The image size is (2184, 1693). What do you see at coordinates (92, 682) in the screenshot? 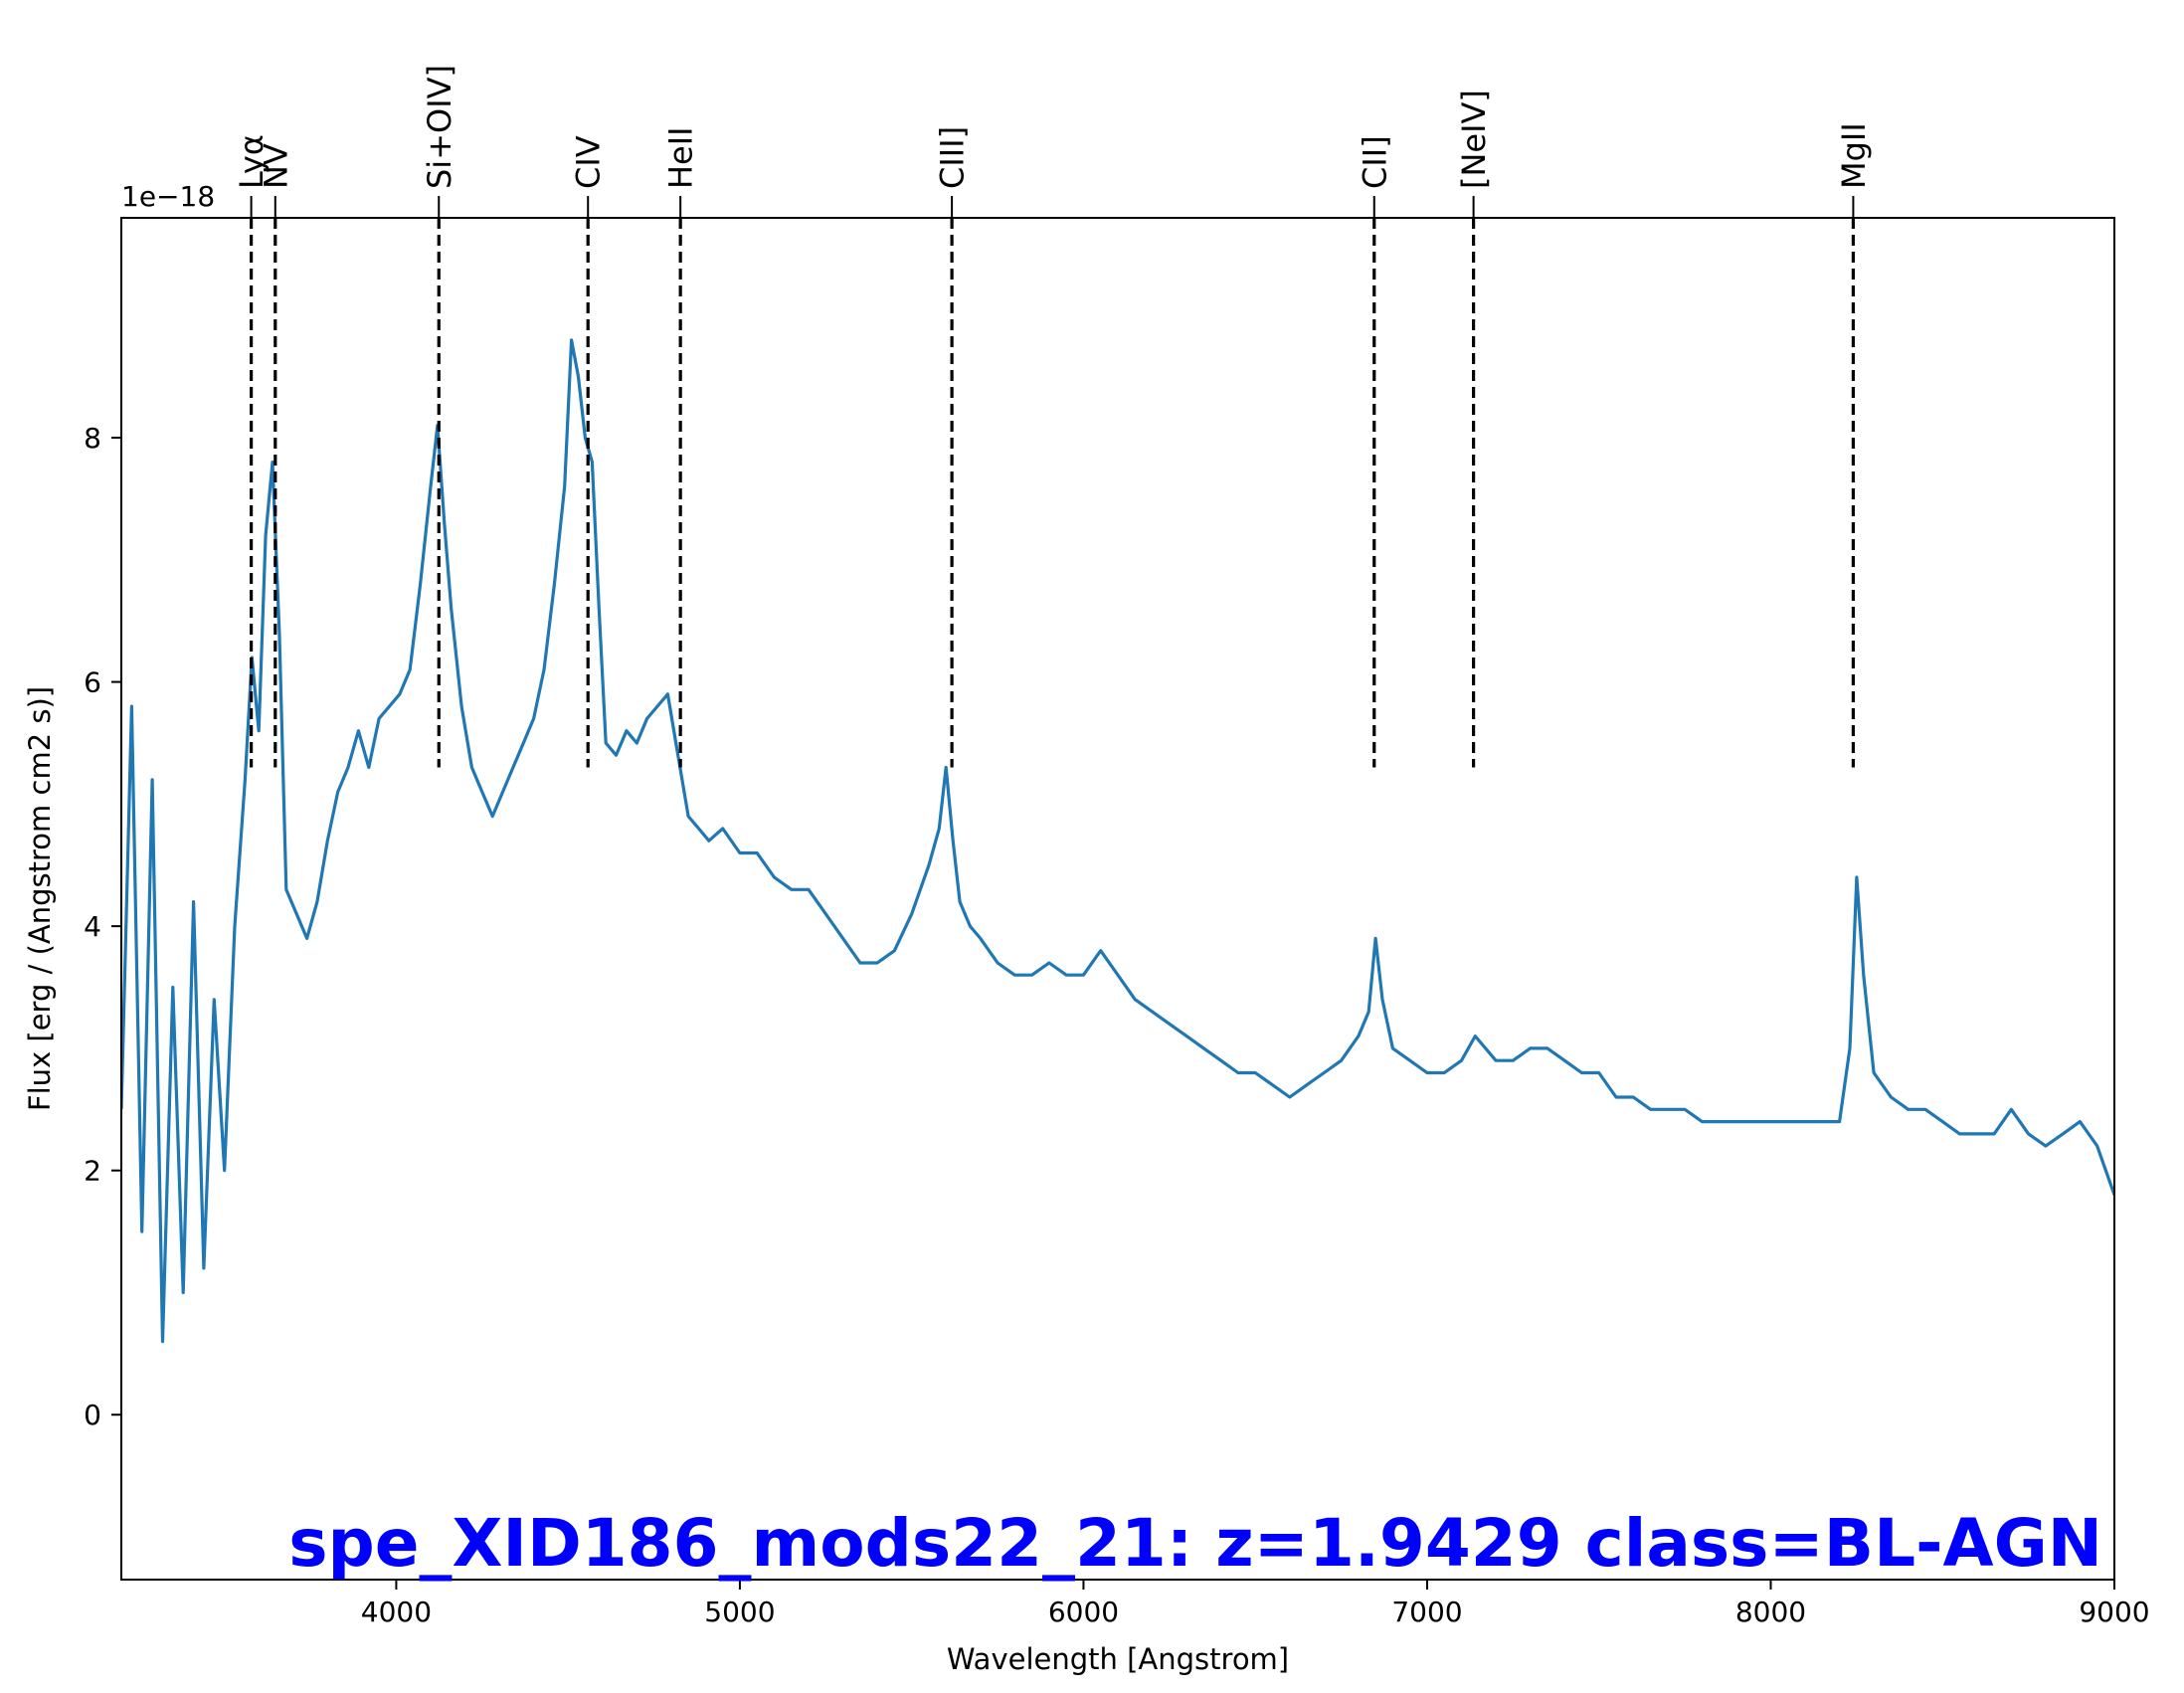
I see `y-tick-label: 6` at bounding box center [92, 682].